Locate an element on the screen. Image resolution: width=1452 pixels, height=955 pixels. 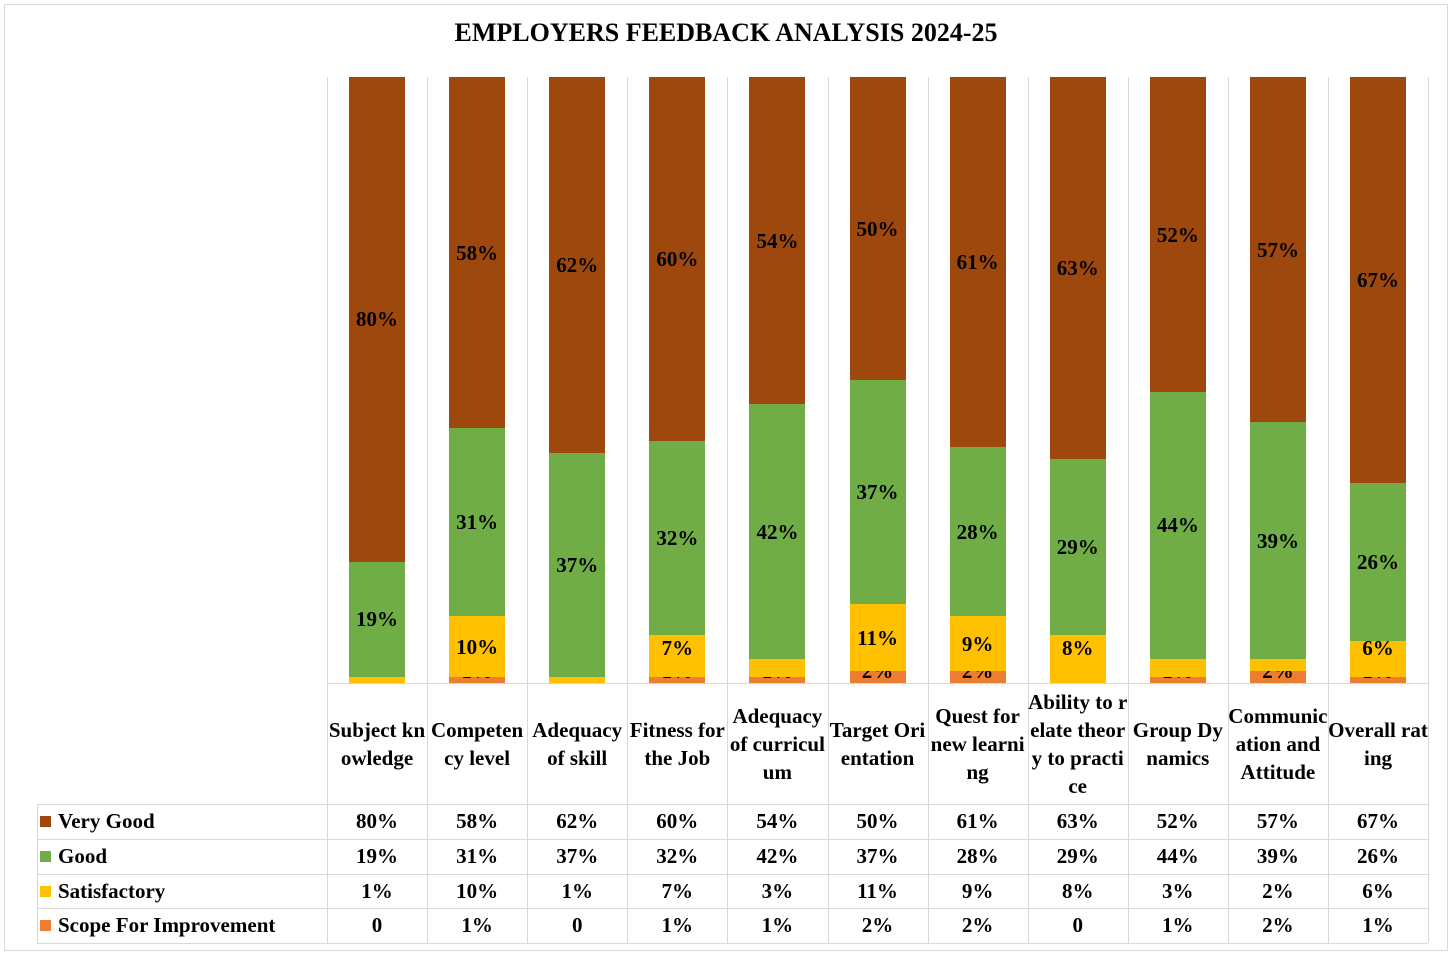
table-cell: 28% is located at coordinates (977, 856).